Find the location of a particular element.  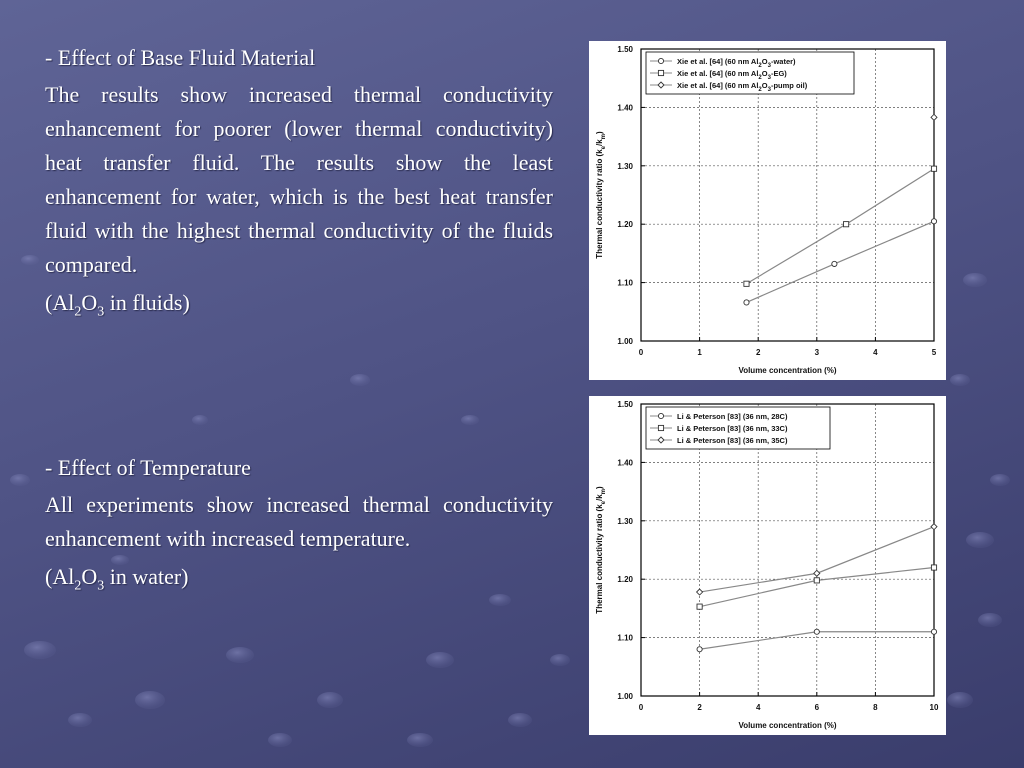

legend-entry: Xie et al. [64] (60 nm Al2O3-water) is located at coordinates (736, 63).